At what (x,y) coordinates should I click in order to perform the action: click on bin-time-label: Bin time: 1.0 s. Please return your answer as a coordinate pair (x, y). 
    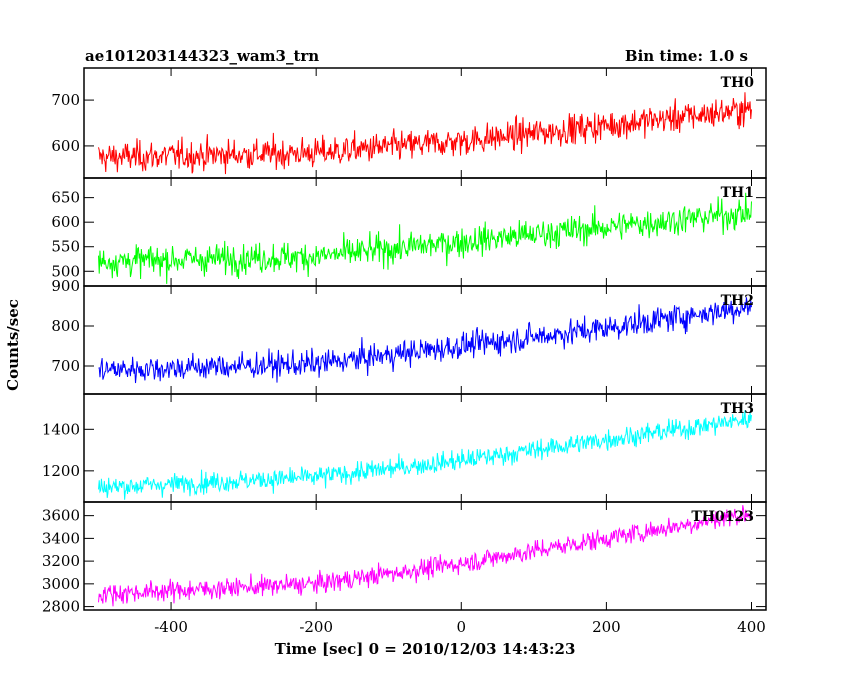
    Looking at the image, I should click on (686, 56).